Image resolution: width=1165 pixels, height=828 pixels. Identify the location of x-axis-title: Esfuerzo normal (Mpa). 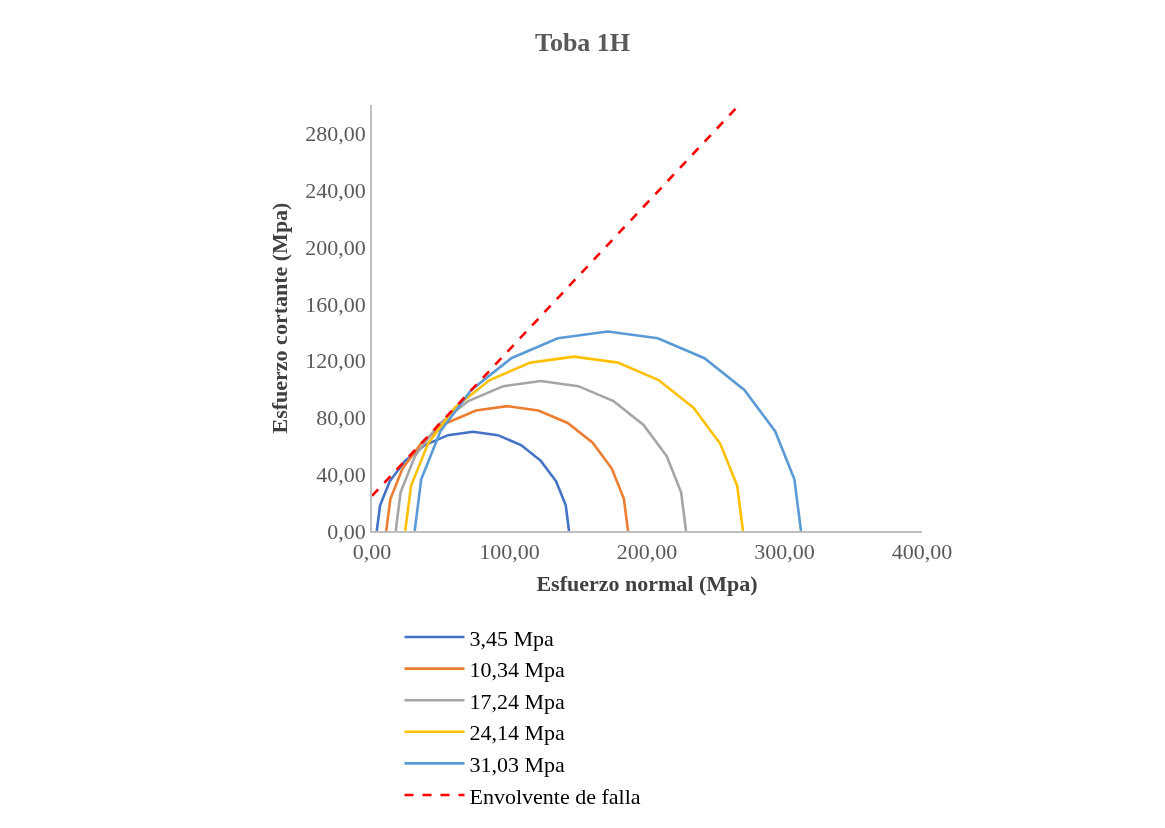
(647, 583).